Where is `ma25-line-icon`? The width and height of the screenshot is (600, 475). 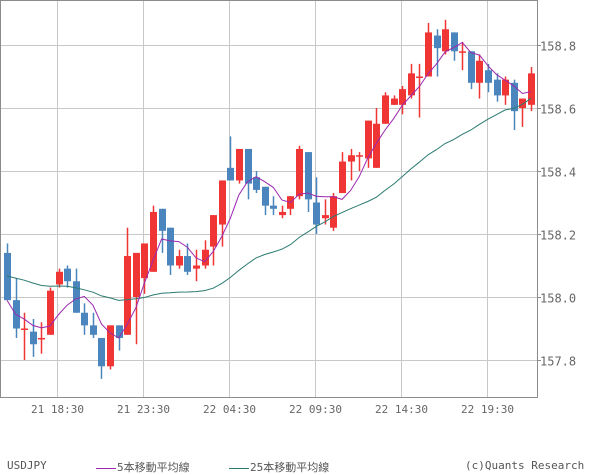 ma25-line-icon is located at coordinates (239, 468).